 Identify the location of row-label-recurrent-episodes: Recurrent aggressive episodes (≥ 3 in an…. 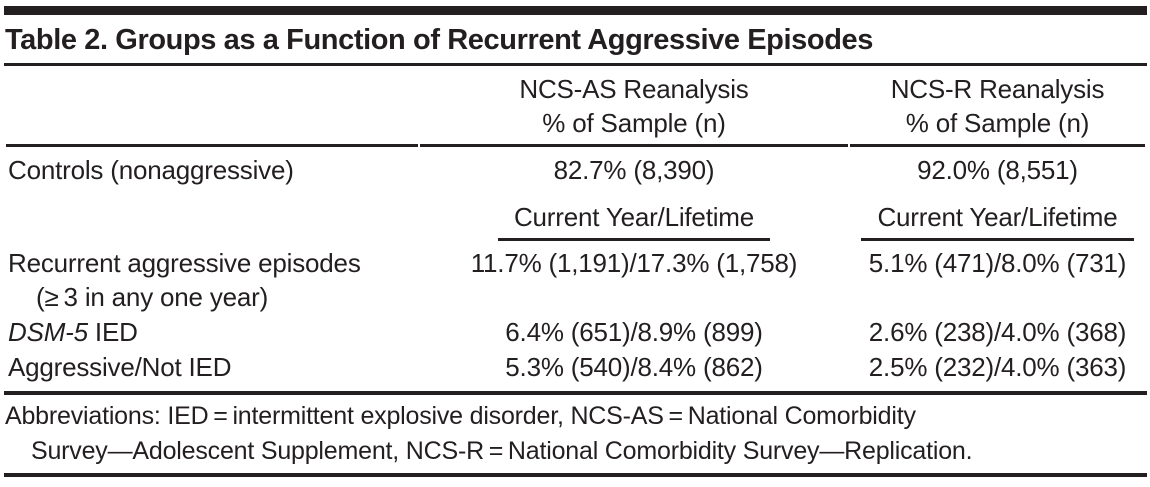
(212, 277).